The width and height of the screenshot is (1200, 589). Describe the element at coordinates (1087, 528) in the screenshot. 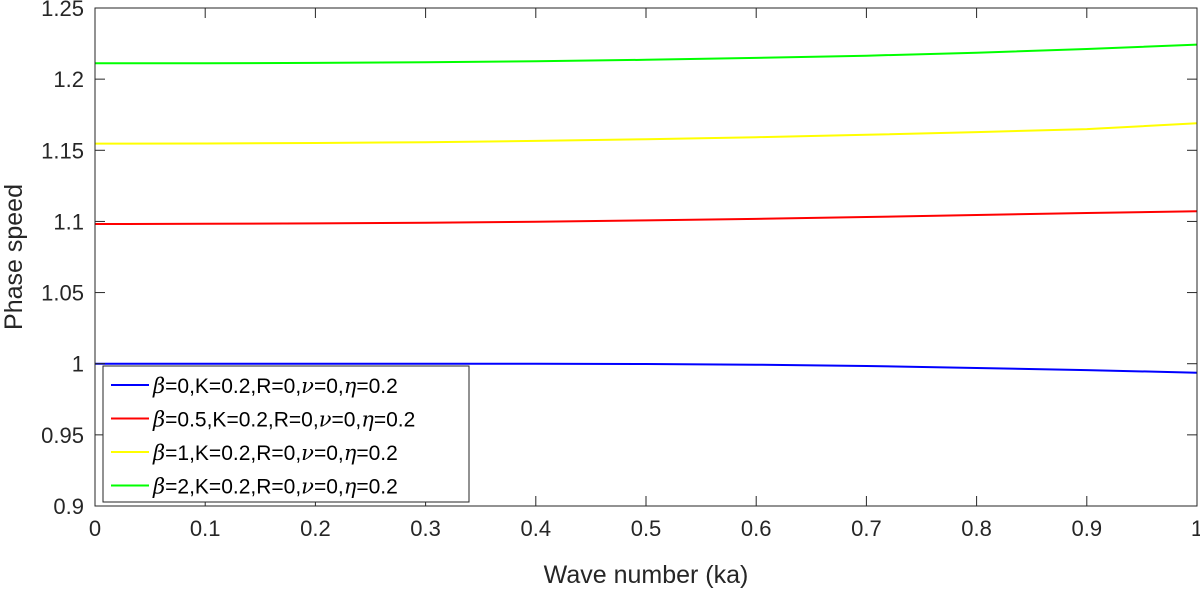

I see `x-tick-label: 0.9` at that location.